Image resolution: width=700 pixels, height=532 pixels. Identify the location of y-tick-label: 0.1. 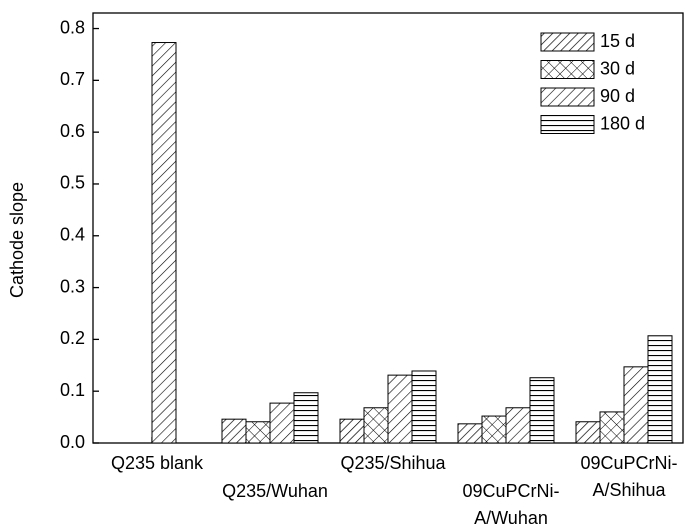
(72, 390).